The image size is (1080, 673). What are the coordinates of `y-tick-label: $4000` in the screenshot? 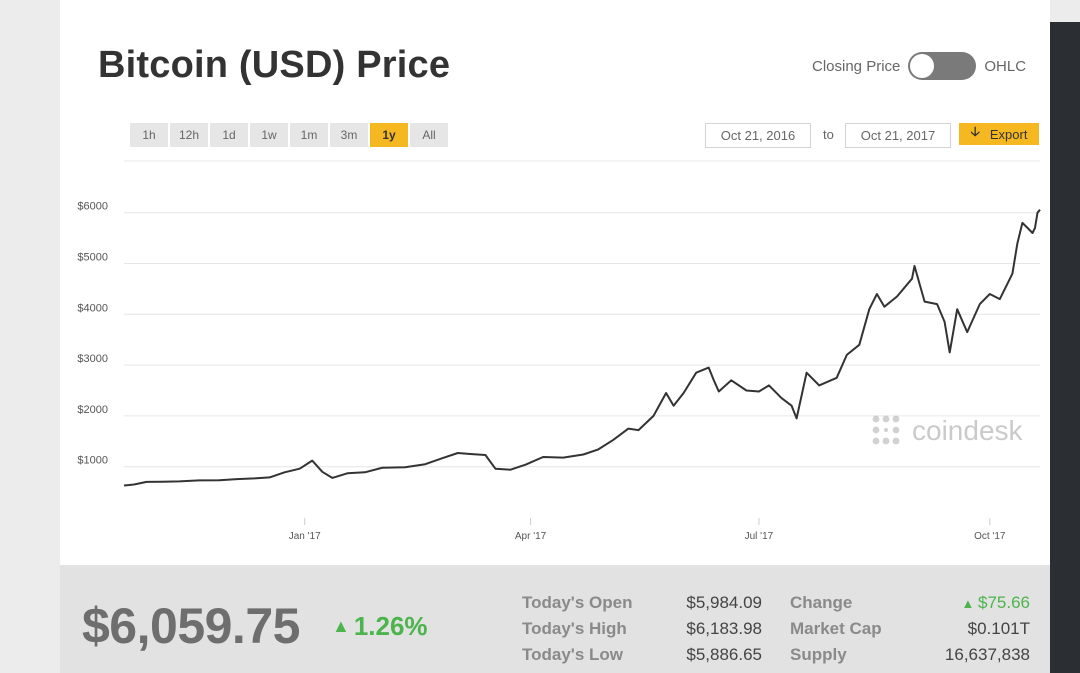 It's located at (92, 308).